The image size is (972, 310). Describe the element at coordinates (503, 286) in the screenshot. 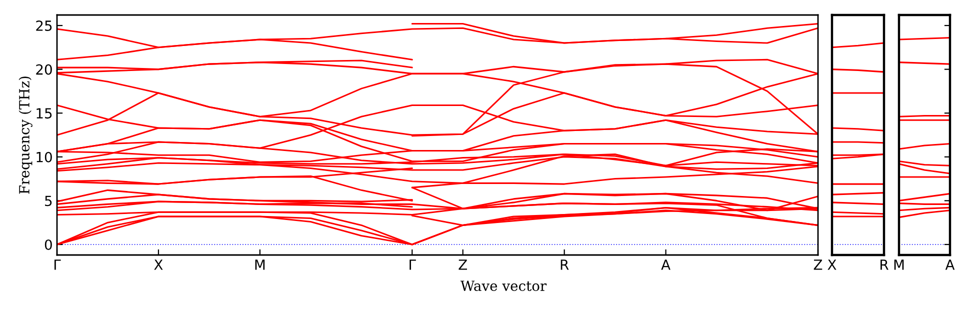

I see `x-axis-title: Wave vector` at that location.